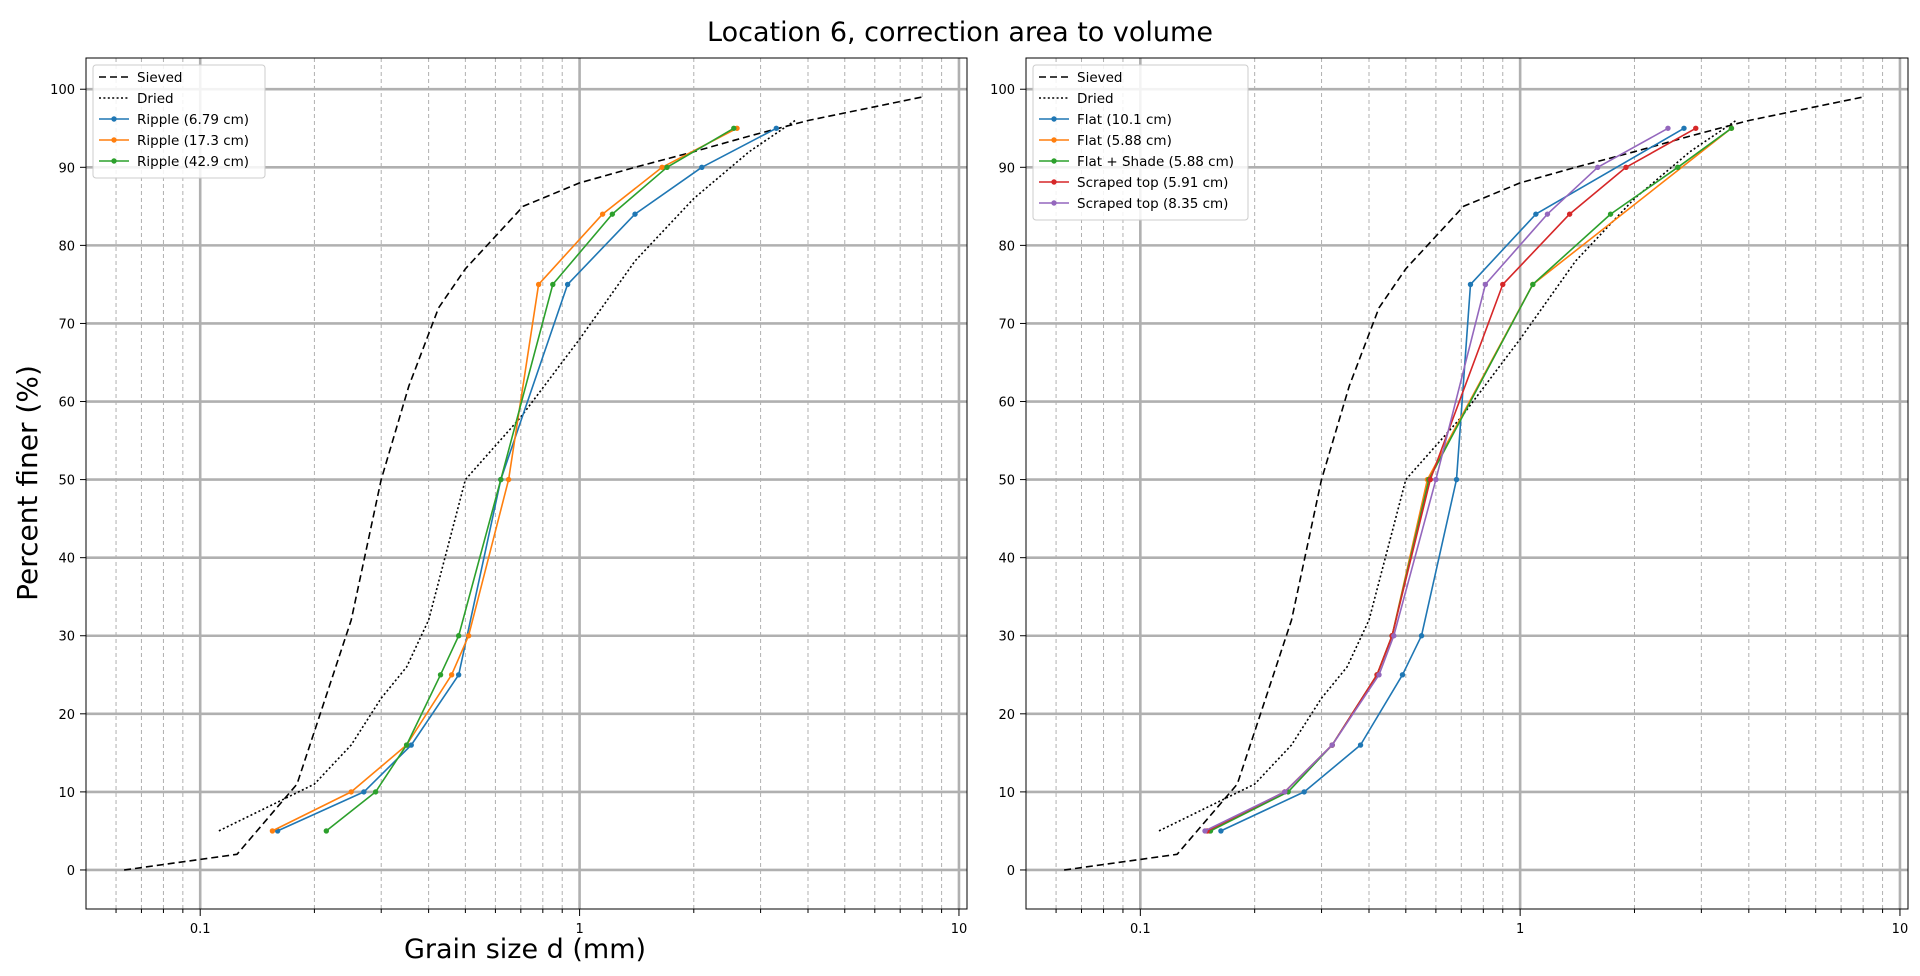  What do you see at coordinates (193, 120) in the screenshot?
I see `legend-label: Ripple (6.79 cm)` at bounding box center [193, 120].